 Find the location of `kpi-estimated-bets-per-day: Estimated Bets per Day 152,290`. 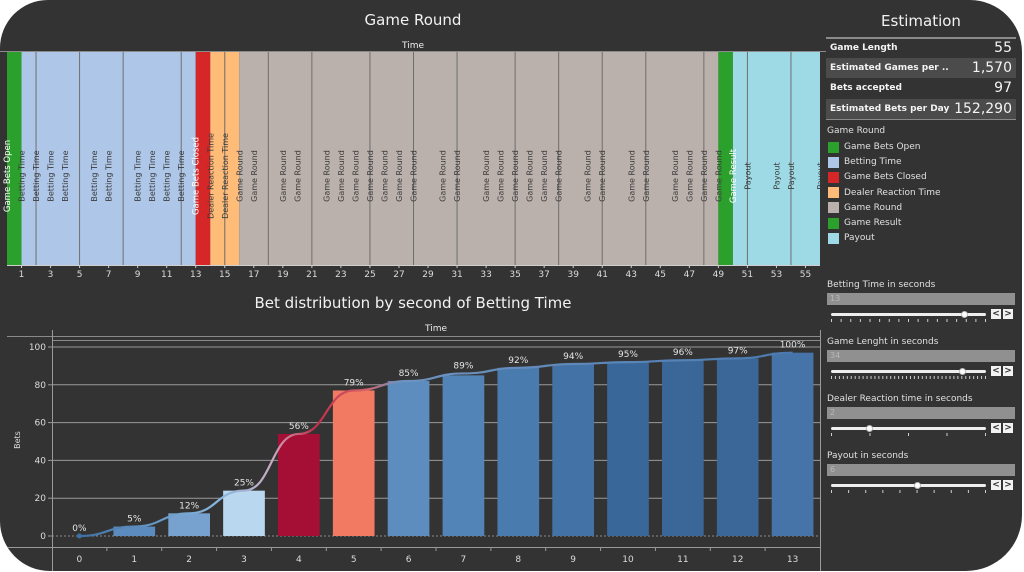

kpi-estimated-bets-per-day: Estimated Bets per Day 152,290 is located at coordinates (921, 109).